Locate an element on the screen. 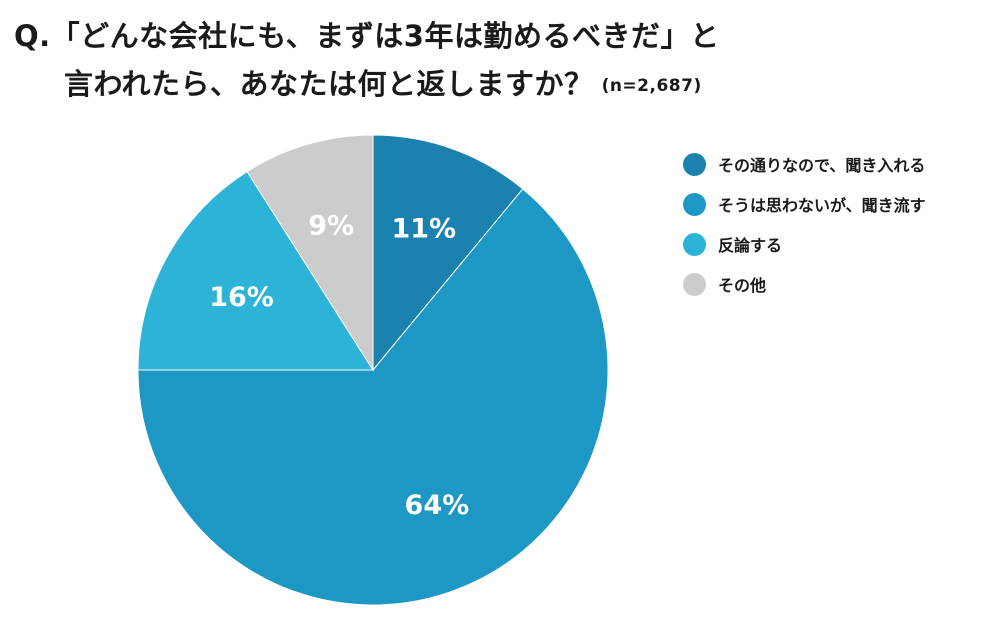  legend-label-1: その通りなので、聞き入れる is located at coordinates (822, 165).